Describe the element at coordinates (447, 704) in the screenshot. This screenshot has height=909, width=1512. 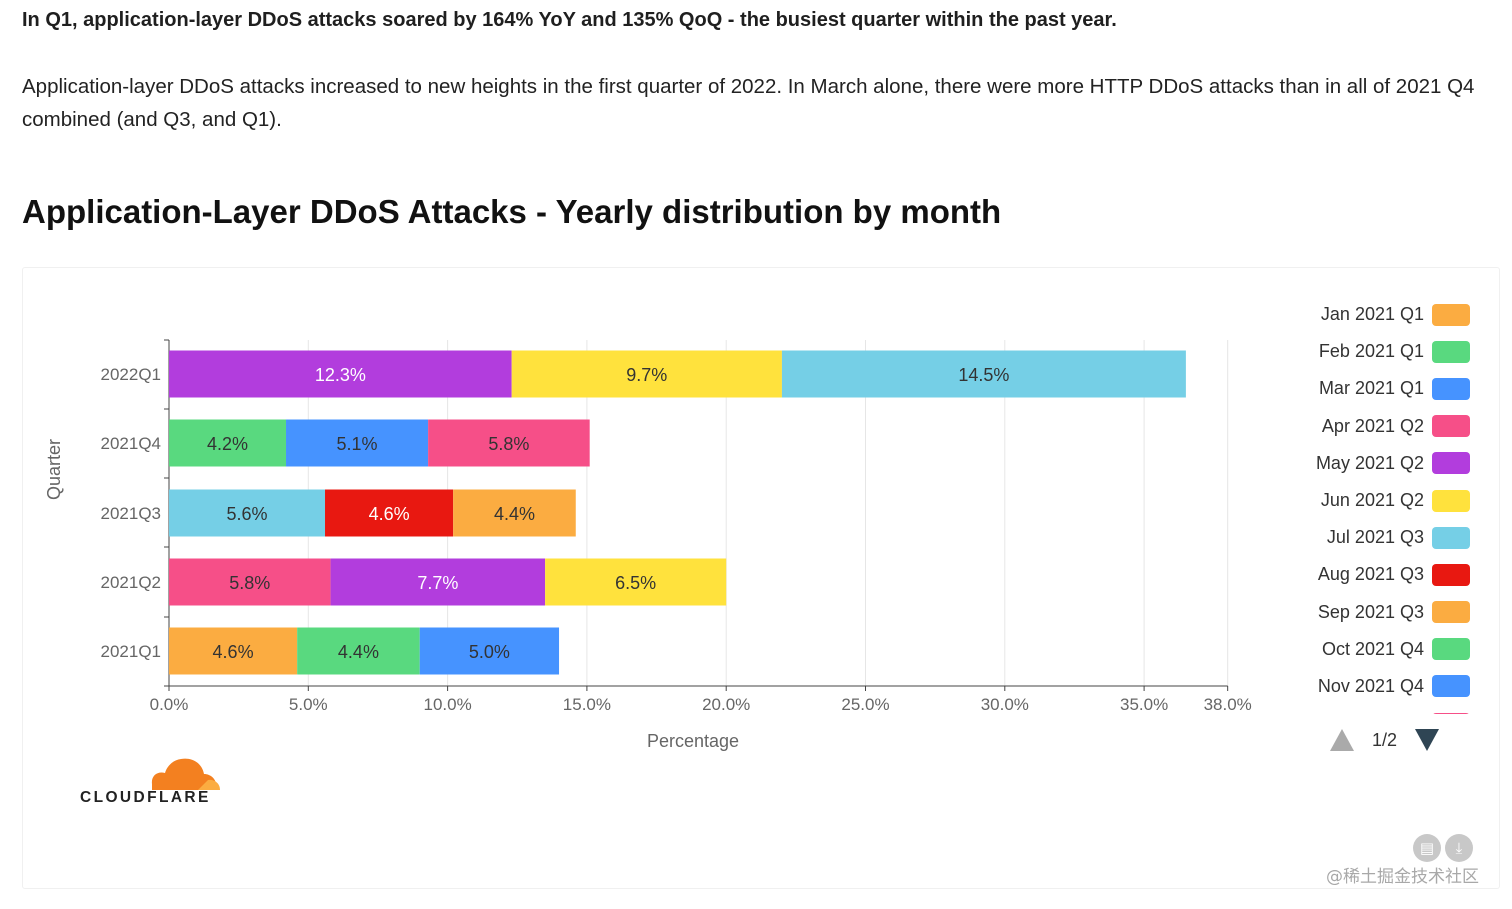
I see `x-tick-label: 10.0%` at that location.